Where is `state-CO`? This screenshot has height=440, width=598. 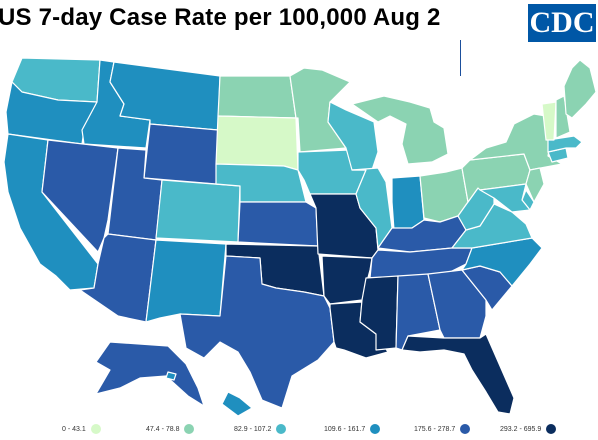
state-CO is located at coordinates (198, 211).